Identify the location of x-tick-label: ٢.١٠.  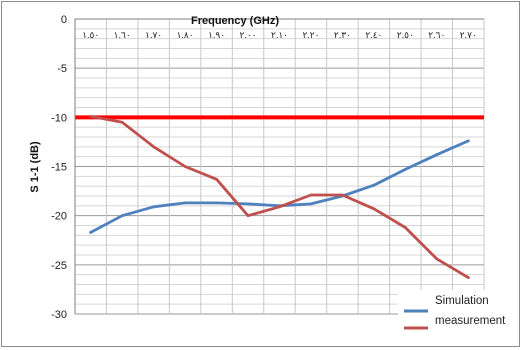
(279, 35).